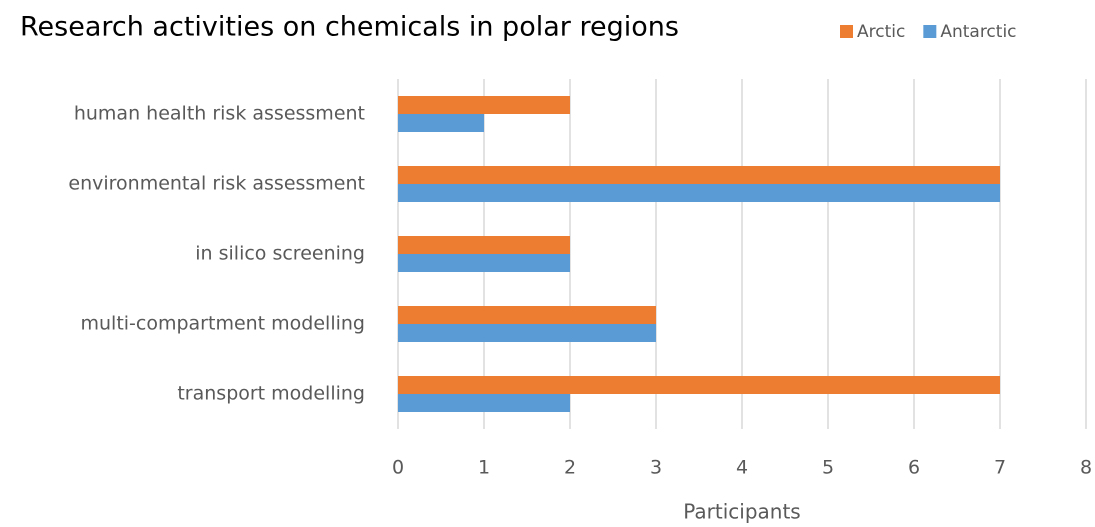  Describe the element at coordinates (398, 468) in the screenshot. I see `x-tick-label: 0` at that location.